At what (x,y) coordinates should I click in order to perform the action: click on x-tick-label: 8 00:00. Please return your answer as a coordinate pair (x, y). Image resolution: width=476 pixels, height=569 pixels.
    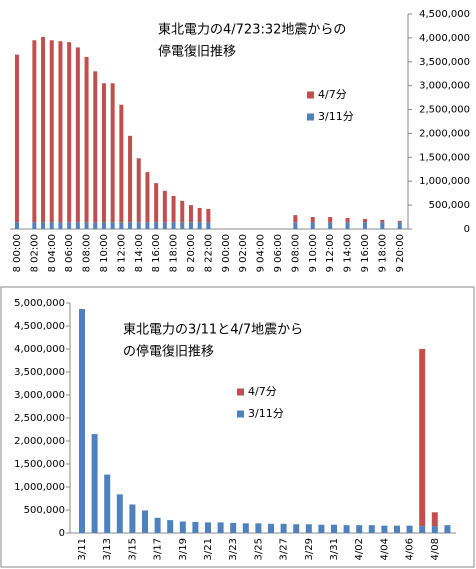
    Looking at the image, I should click on (17, 253).